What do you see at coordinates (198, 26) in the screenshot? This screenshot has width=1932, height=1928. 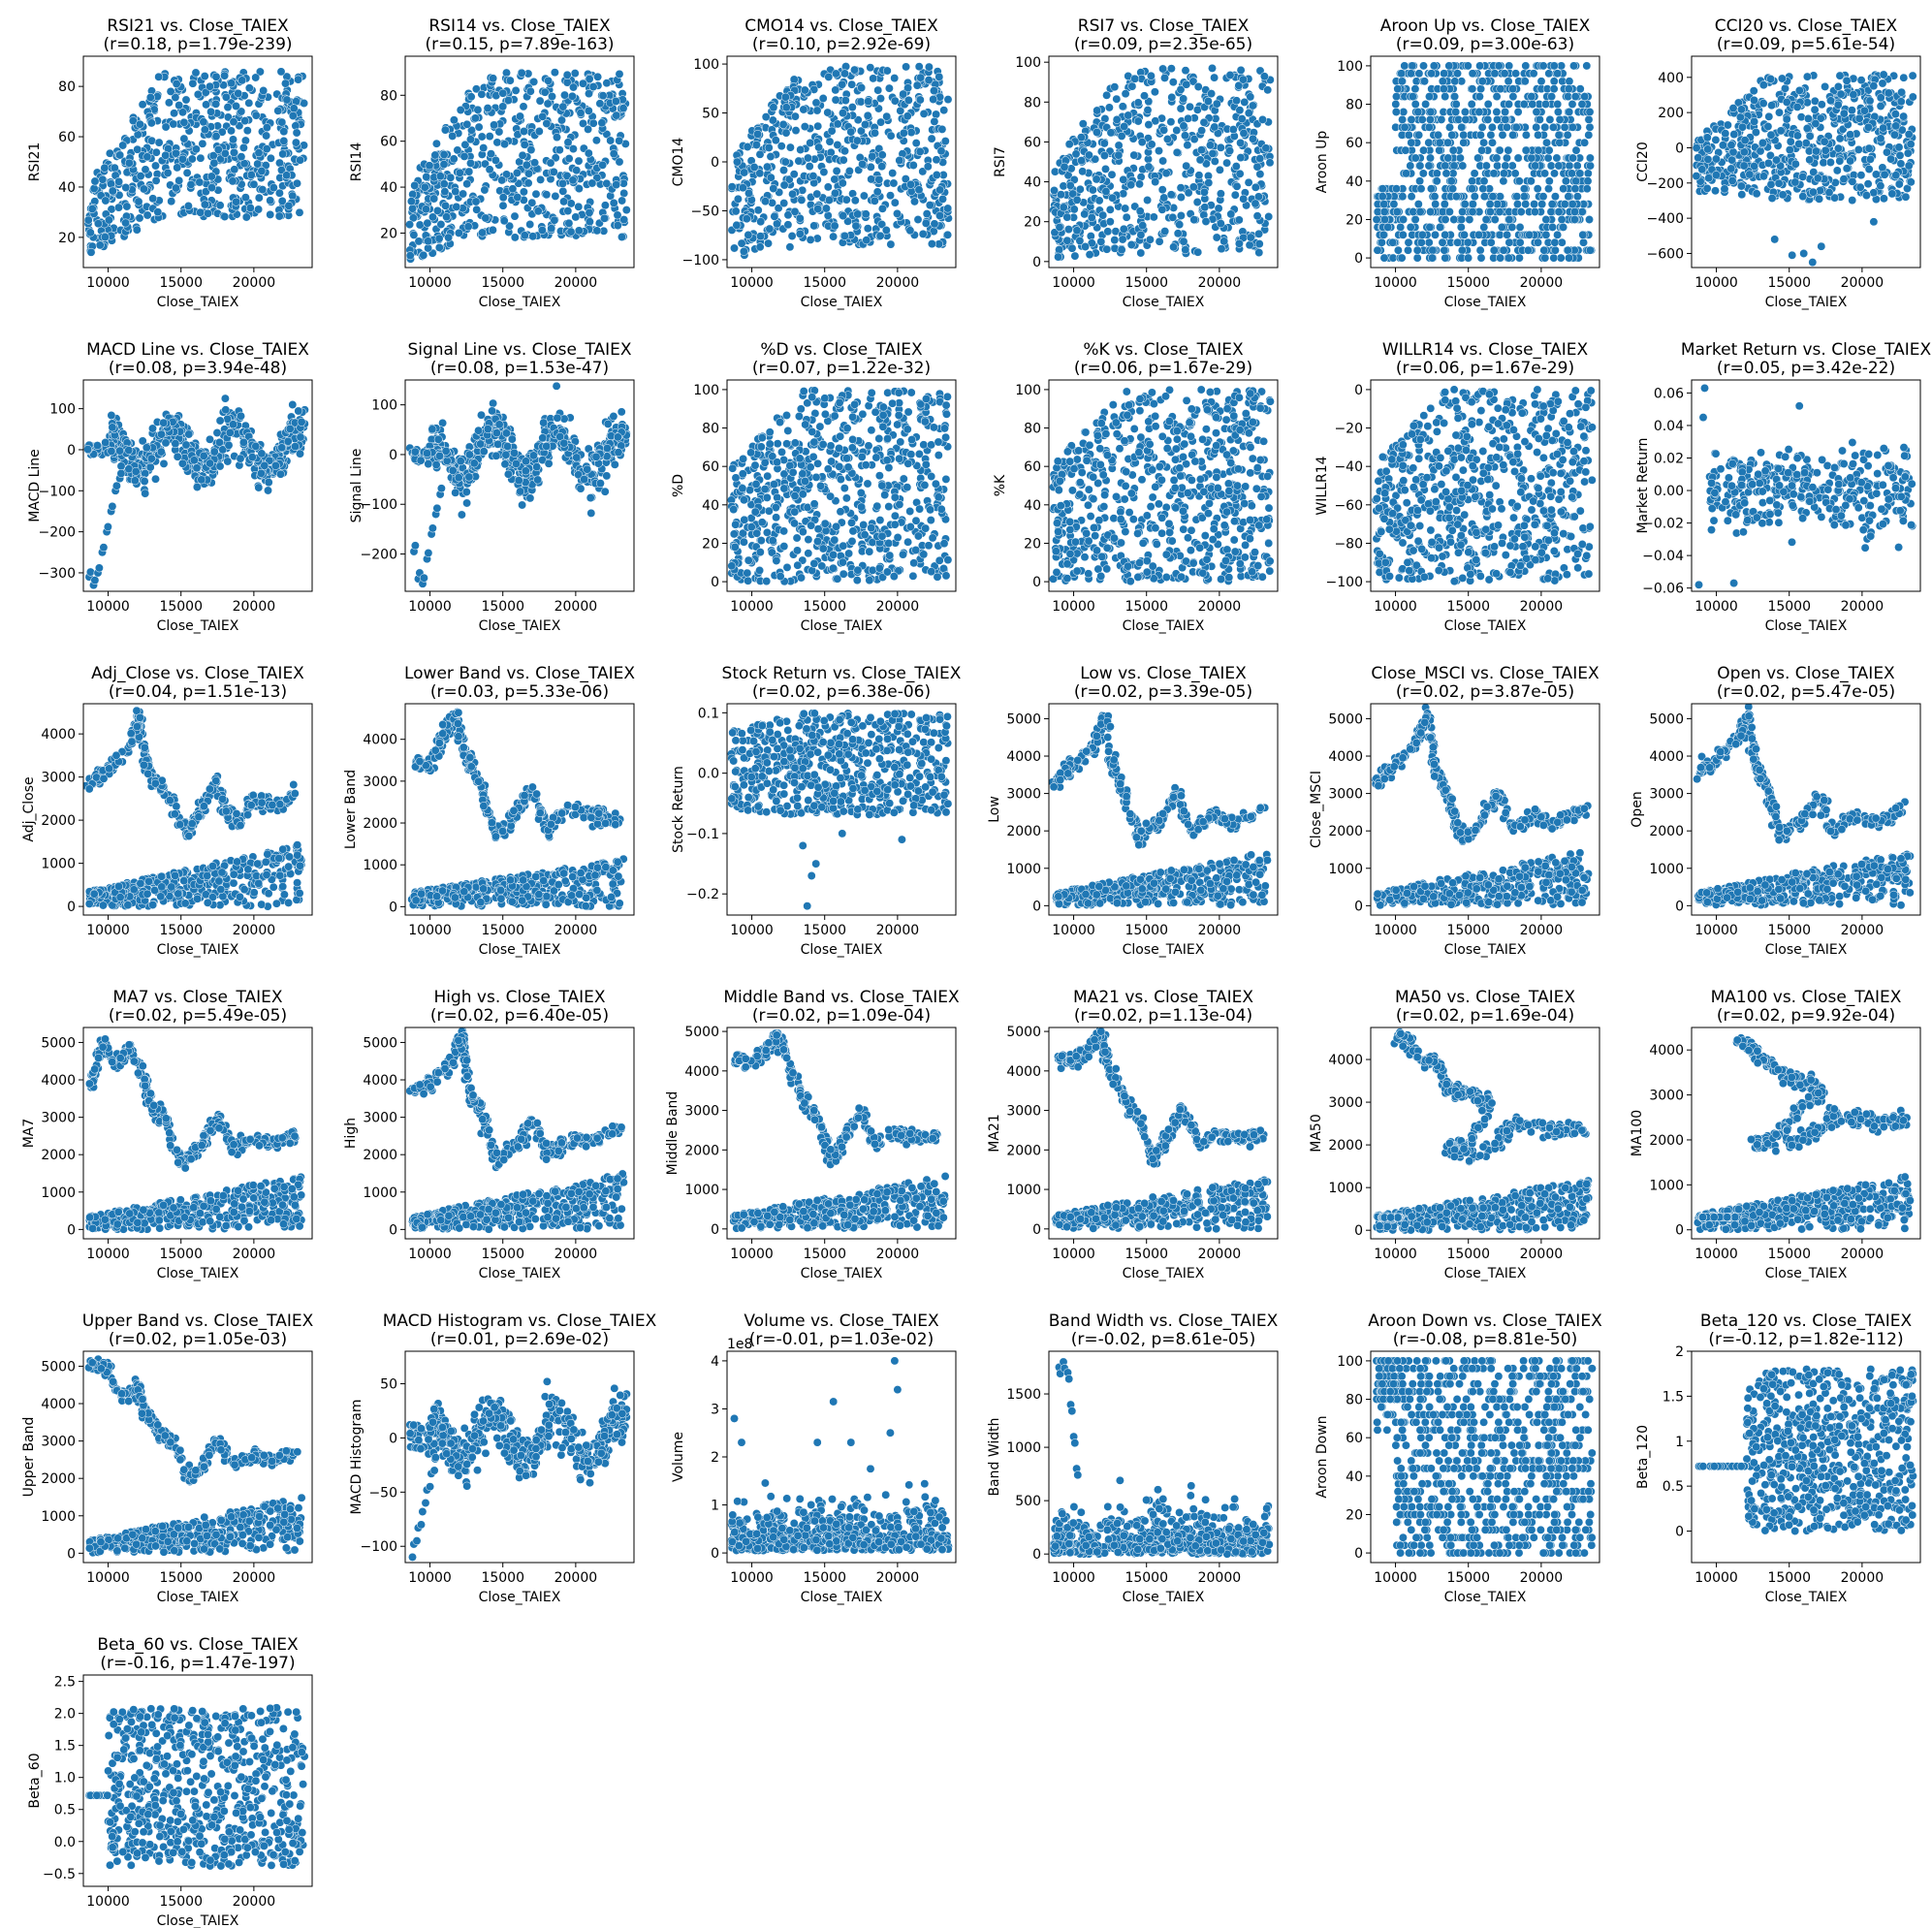 I see `subplot-title: RSI21 vs. Close_TAIEX` at bounding box center [198, 26].